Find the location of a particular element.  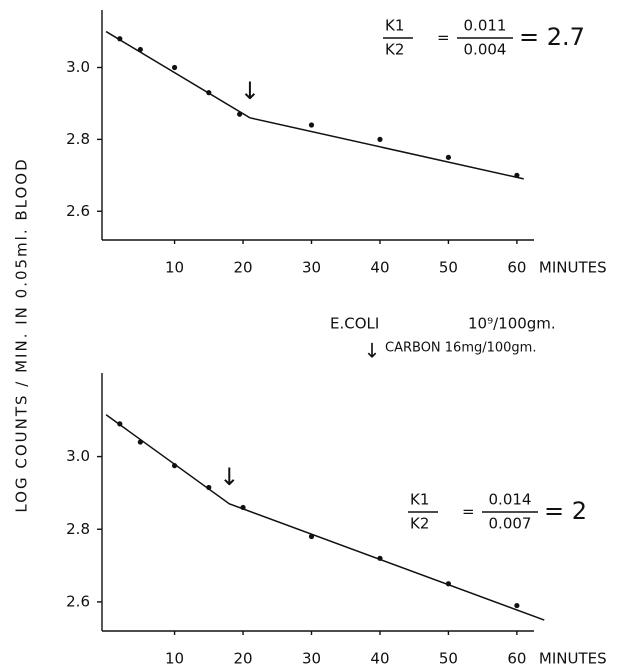

ratio-numerator: 0.014 is located at coordinates (510, 500).